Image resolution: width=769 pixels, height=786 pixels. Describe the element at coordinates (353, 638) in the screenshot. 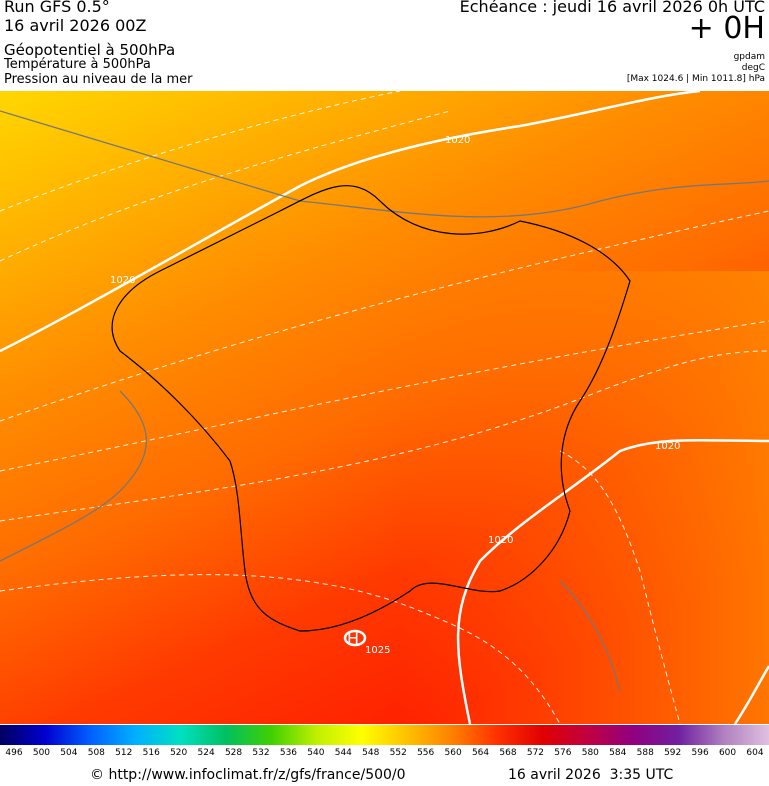

I see `high-label: H` at that location.